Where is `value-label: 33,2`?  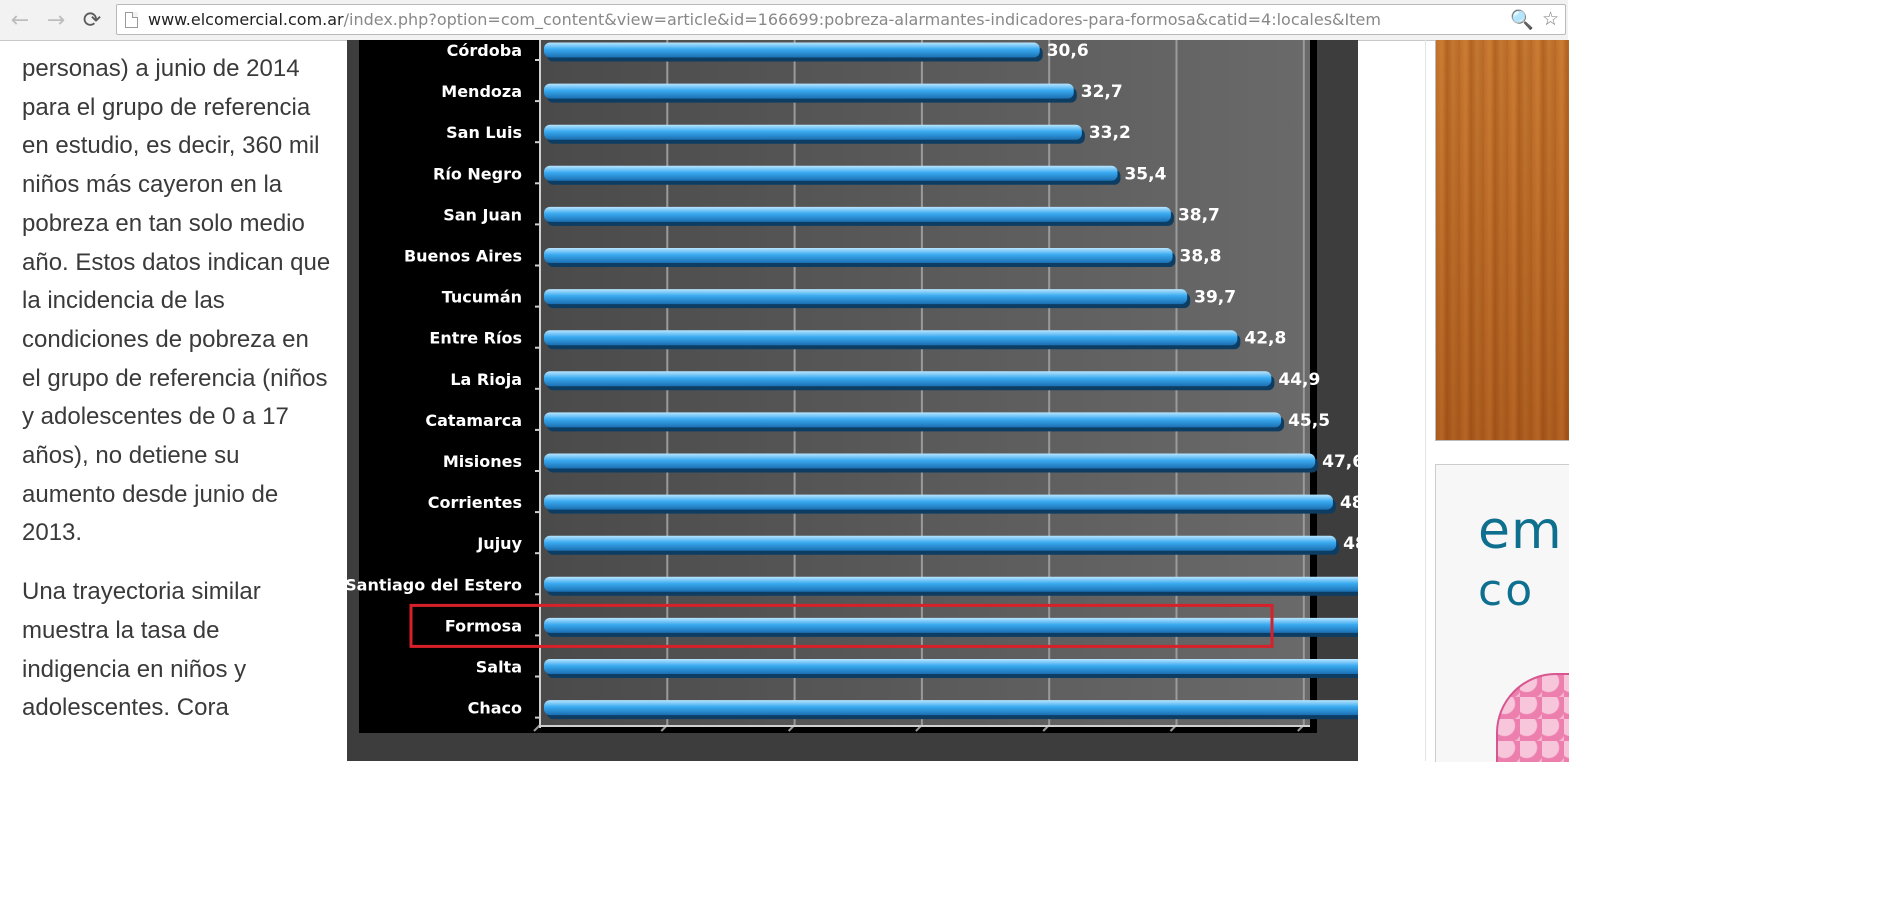 value-label: 33,2 is located at coordinates (1110, 133).